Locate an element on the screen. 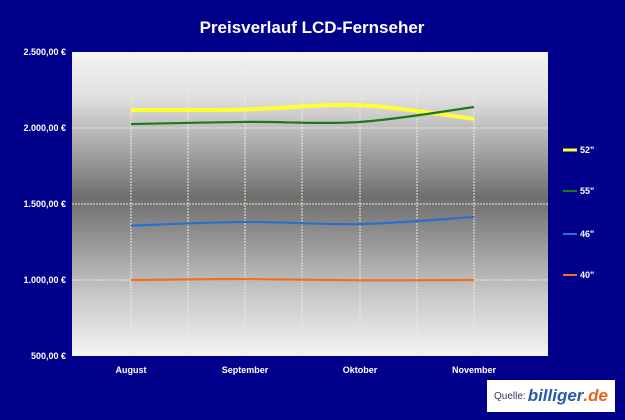  source-logo: Quelle: billiger .de is located at coordinates (551, 396).